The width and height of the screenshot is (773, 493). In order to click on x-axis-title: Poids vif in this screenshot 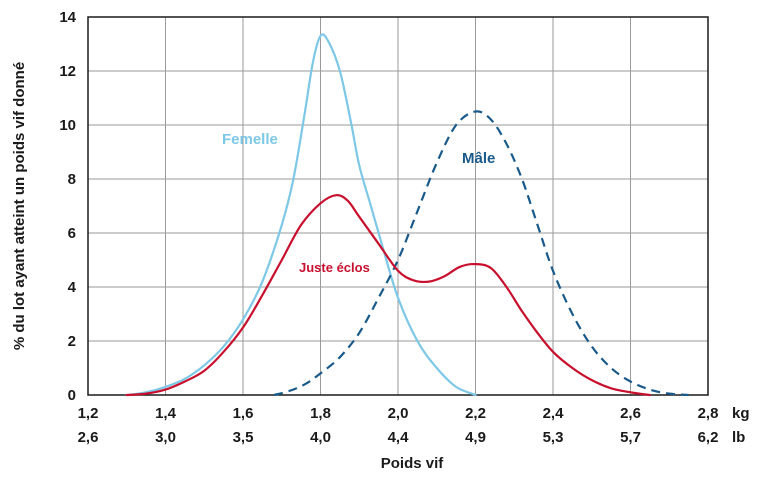, I will do `click(413, 463)`.